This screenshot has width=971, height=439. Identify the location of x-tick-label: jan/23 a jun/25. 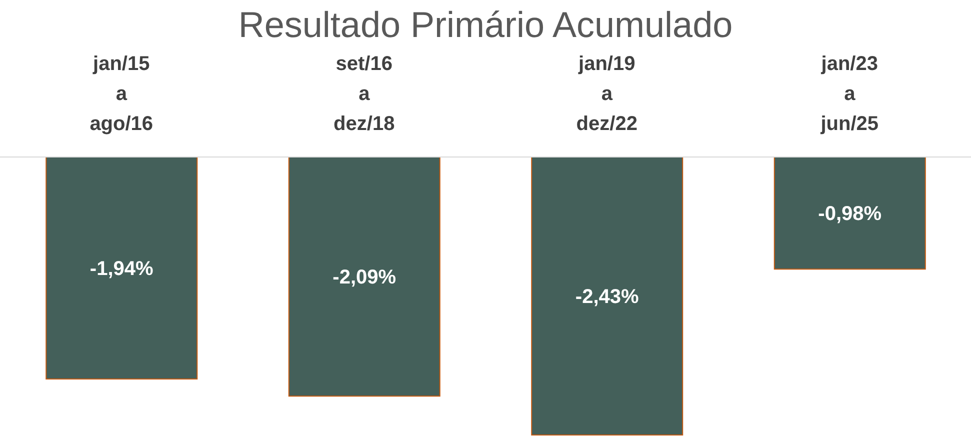
(849, 94).